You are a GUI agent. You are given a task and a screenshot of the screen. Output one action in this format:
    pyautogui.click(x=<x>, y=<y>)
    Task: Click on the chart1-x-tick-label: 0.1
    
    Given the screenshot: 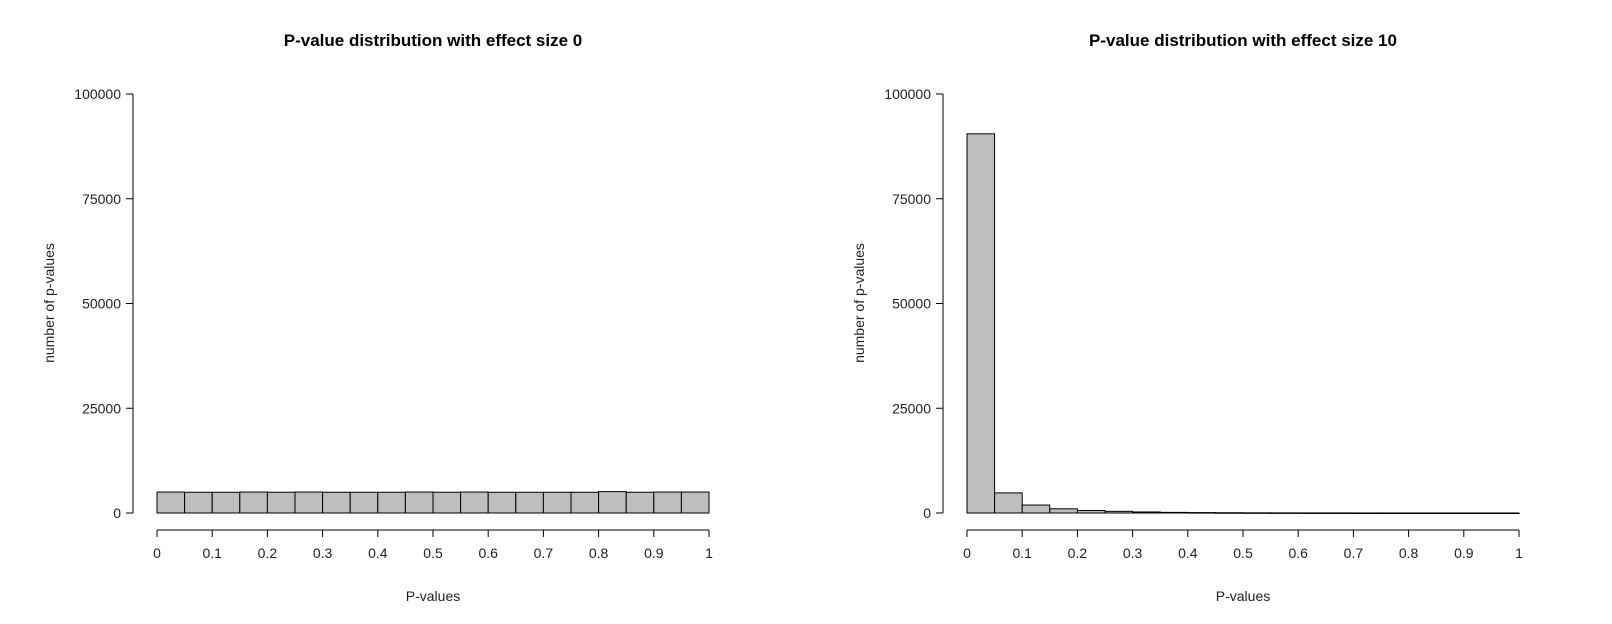 What is the action you would take?
    pyautogui.click(x=212, y=553)
    